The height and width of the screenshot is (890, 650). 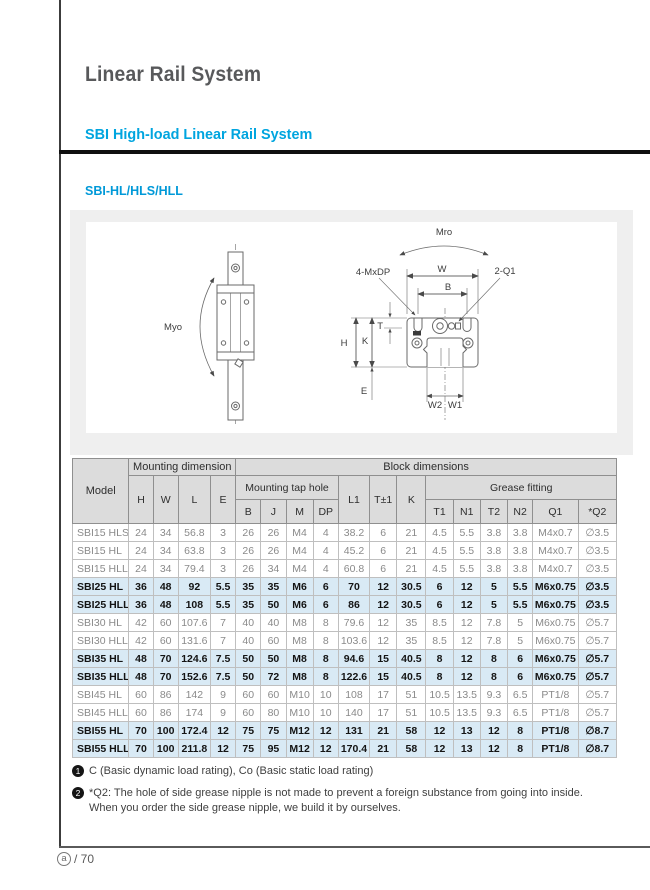 What do you see at coordinates (504, 271) in the screenshot?
I see `dim-label-q1: 2-Q1` at bounding box center [504, 271].